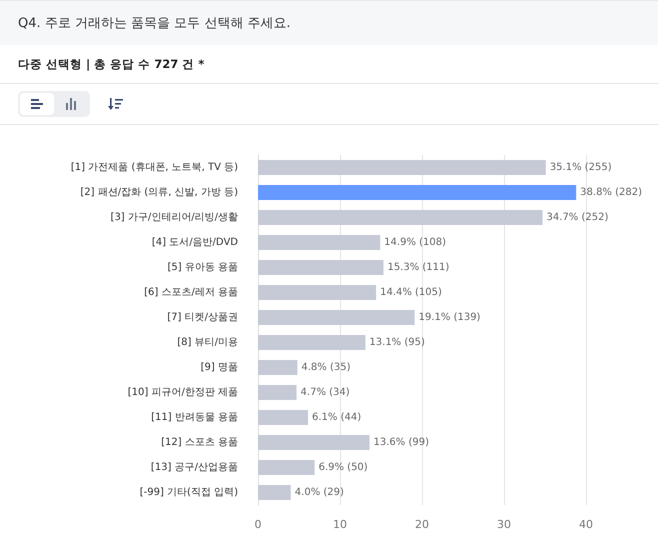 Image resolution: width=658 pixels, height=556 pixels. I want to click on y-tick-label: [7] 티켓/상품권, so click(202, 317).